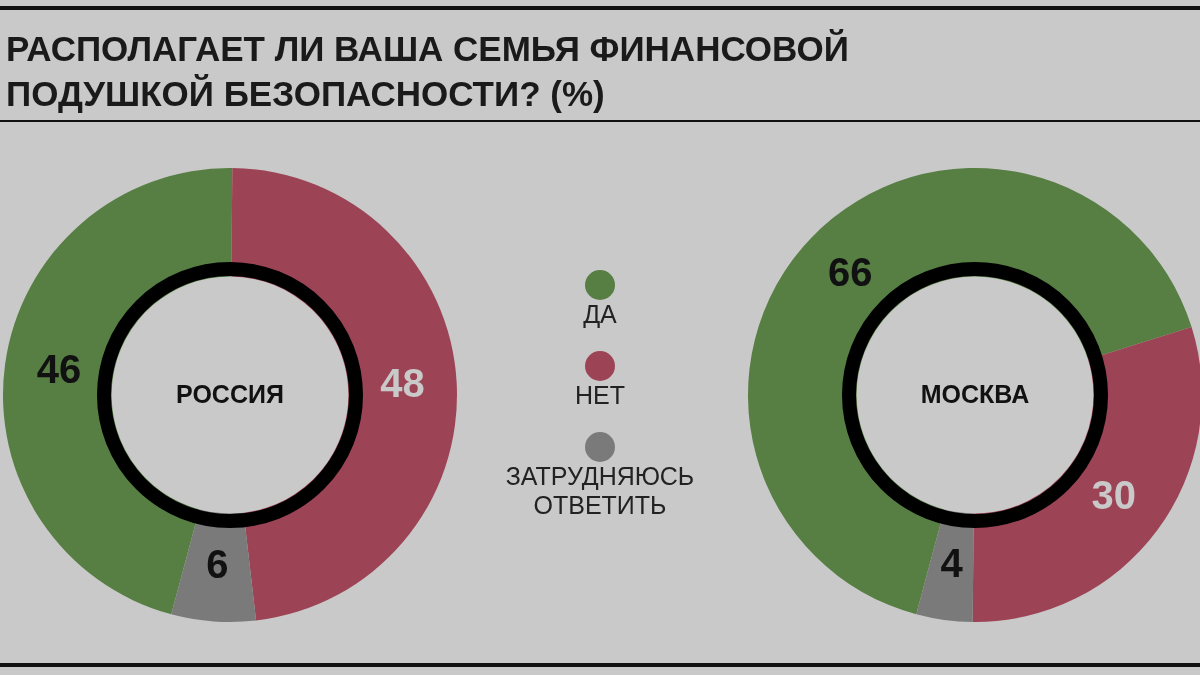 The height and width of the screenshot is (675, 1200). Describe the element at coordinates (230, 394) in the screenshot. I see `text: РОССИЯ` at that location.